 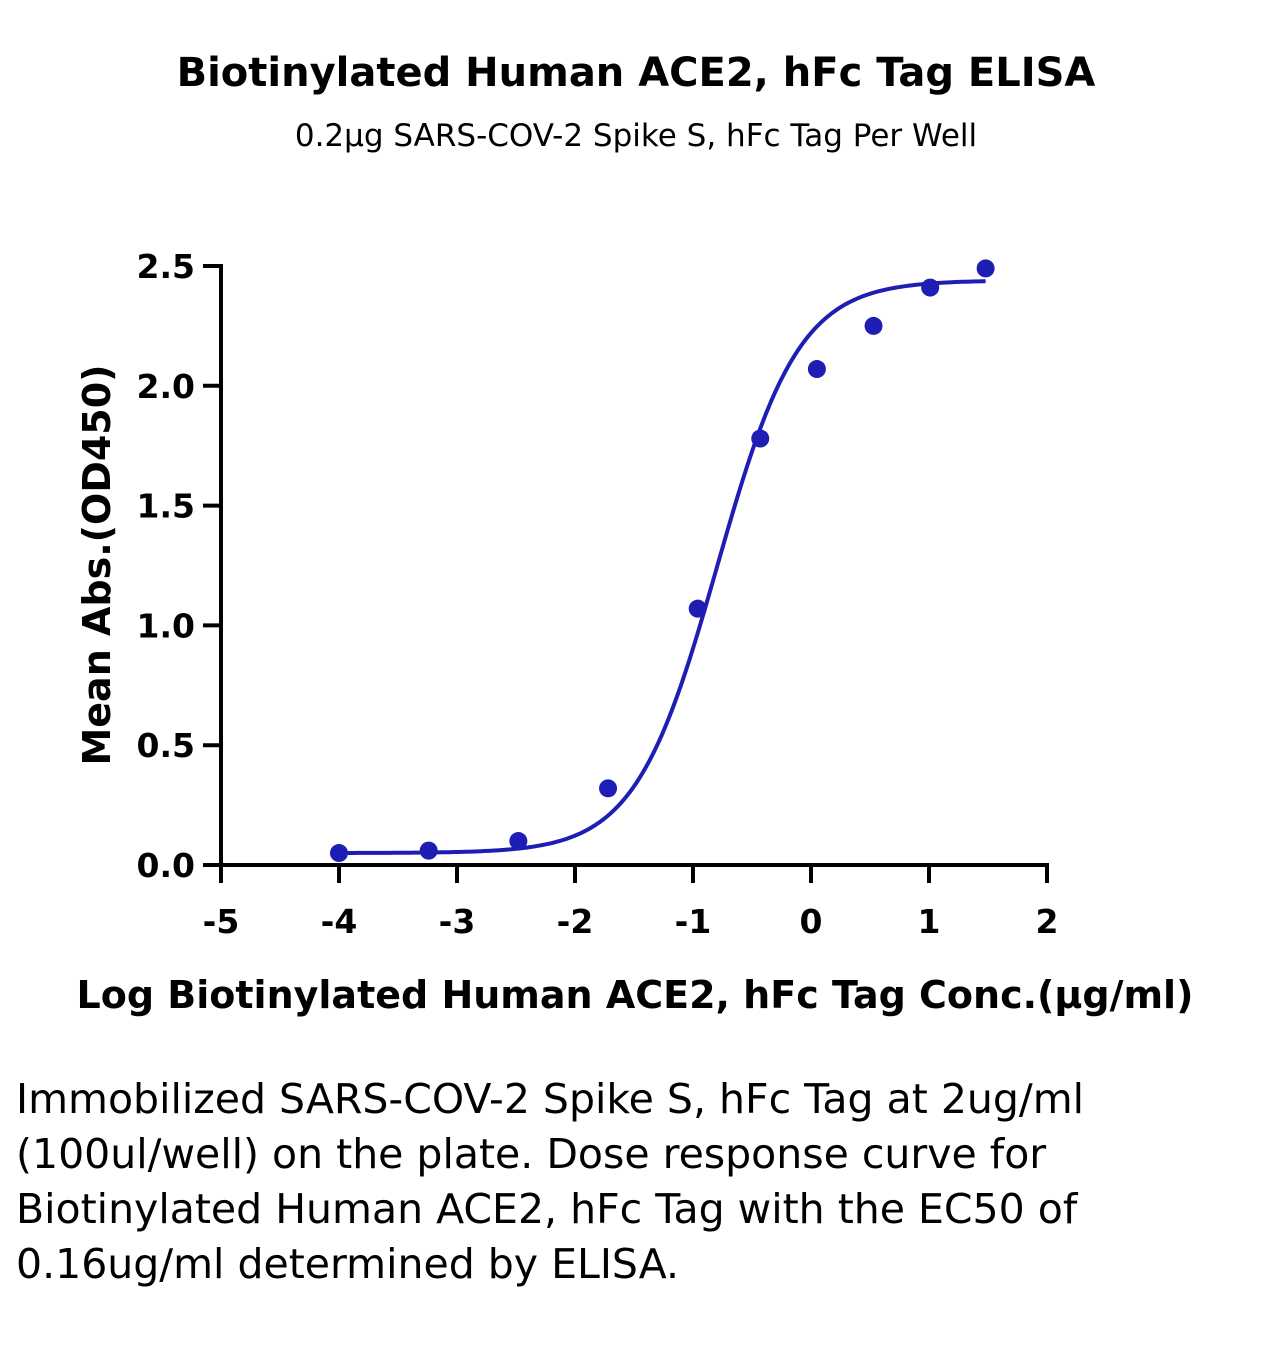 I want to click on x-tick-label: 1, so click(x=929, y=921).